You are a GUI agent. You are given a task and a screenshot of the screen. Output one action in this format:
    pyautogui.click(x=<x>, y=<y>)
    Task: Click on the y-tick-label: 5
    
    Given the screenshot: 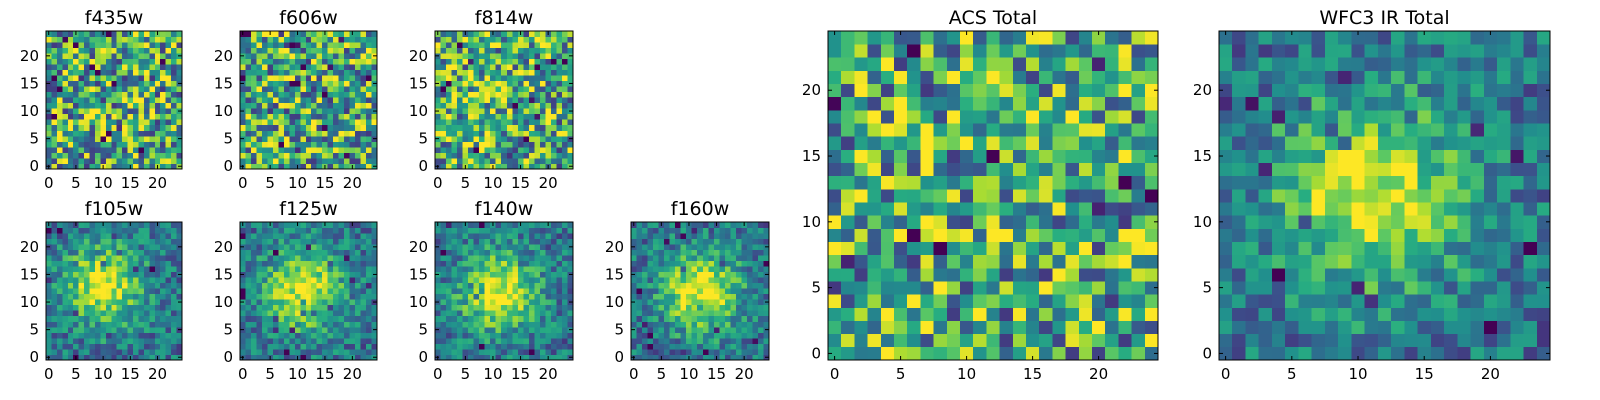 What is the action you would take?
    pyautogui.click(x=423, y=330)
    